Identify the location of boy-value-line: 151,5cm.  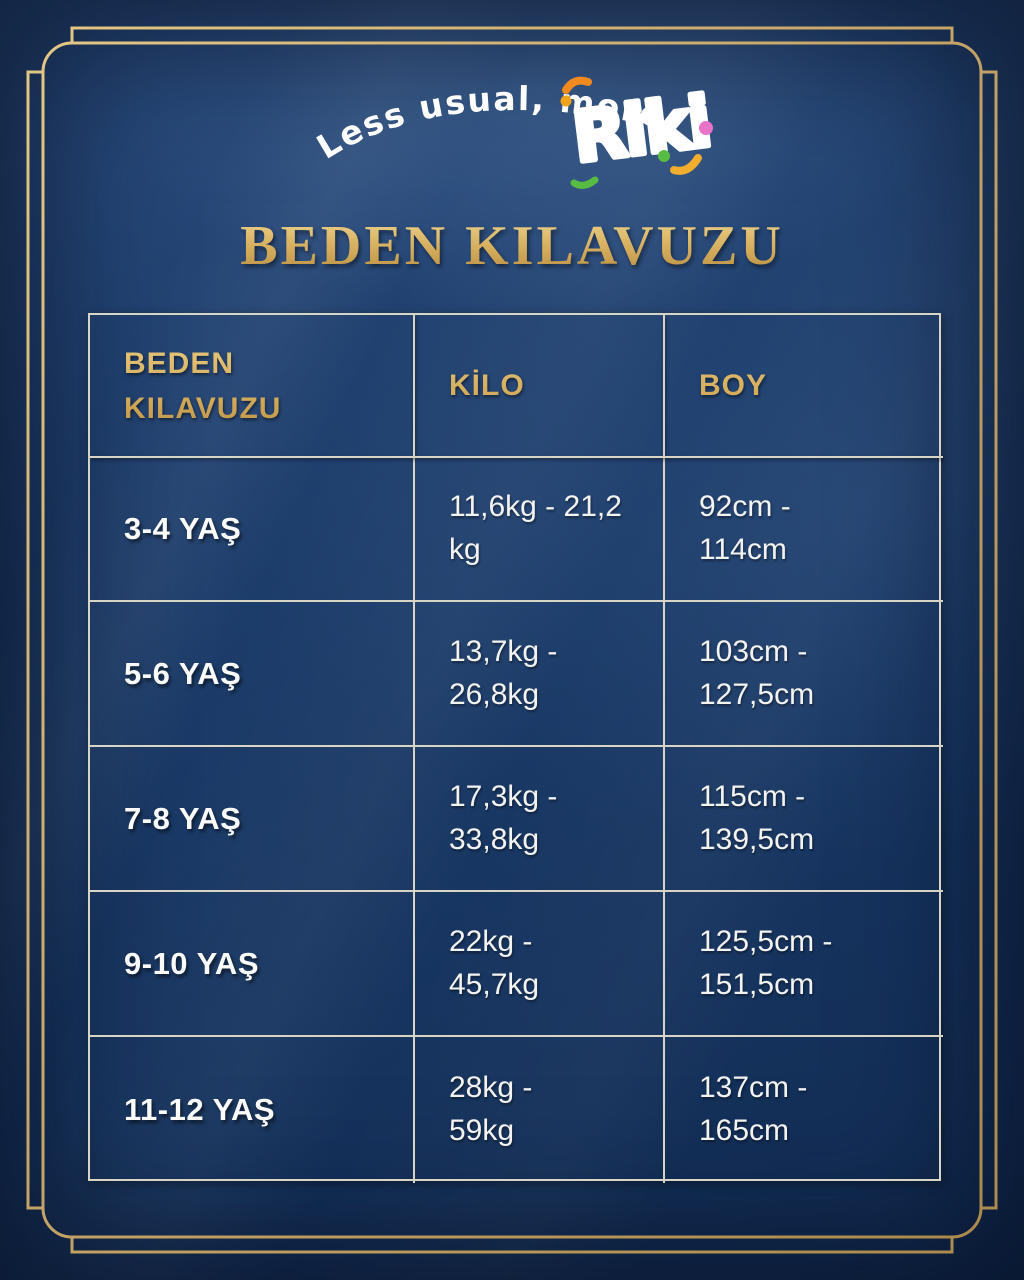
(757, 984).